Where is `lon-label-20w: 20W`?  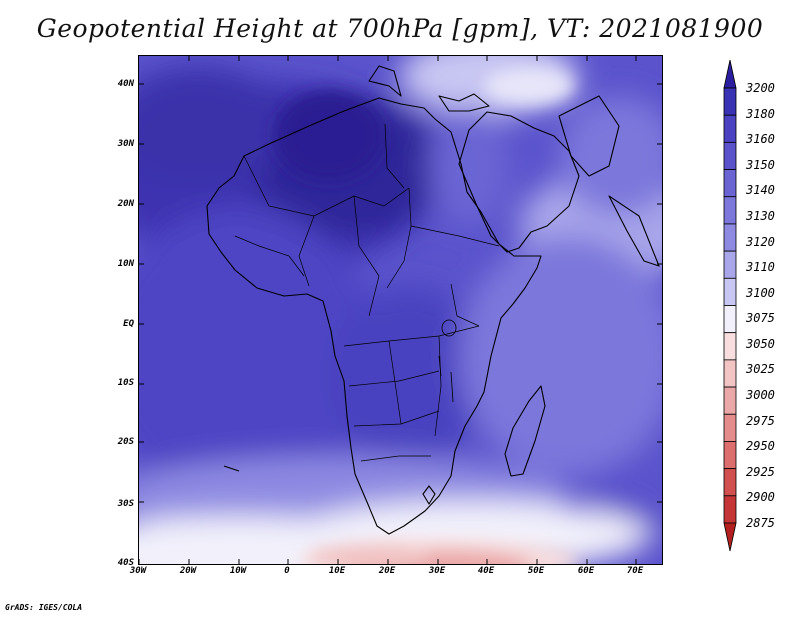 lon-label-20w: 20W is located at coordinates (188, 571).